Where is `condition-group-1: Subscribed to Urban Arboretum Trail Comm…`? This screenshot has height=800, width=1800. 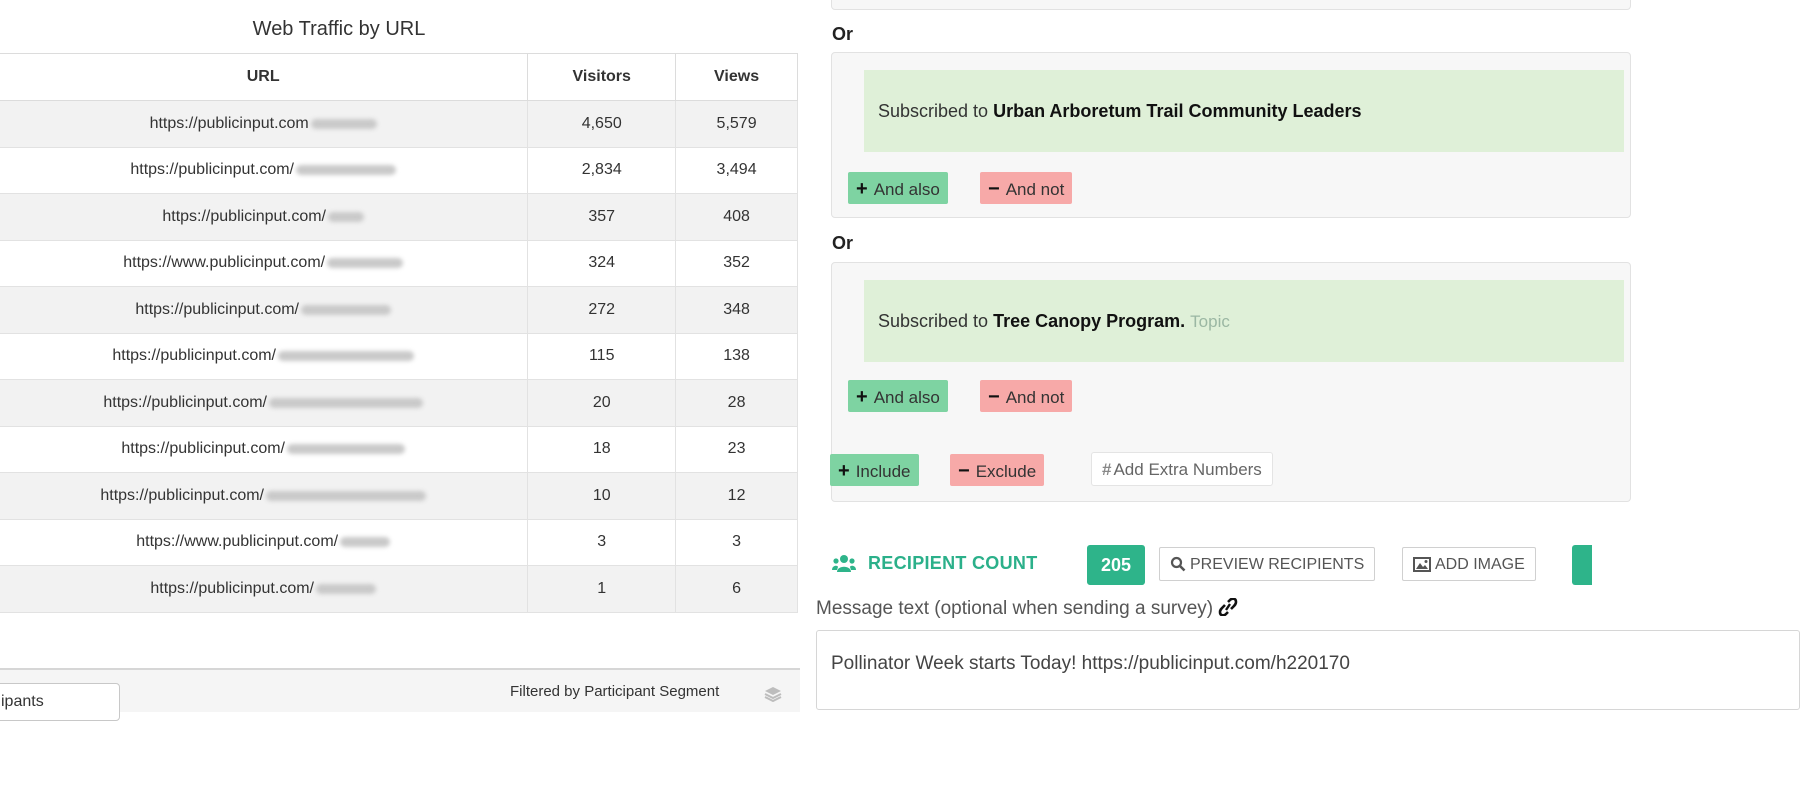 condition-group-1: Subscribed to Urban Arboretum Trail Comm… is located at coordinates (1231, 135).